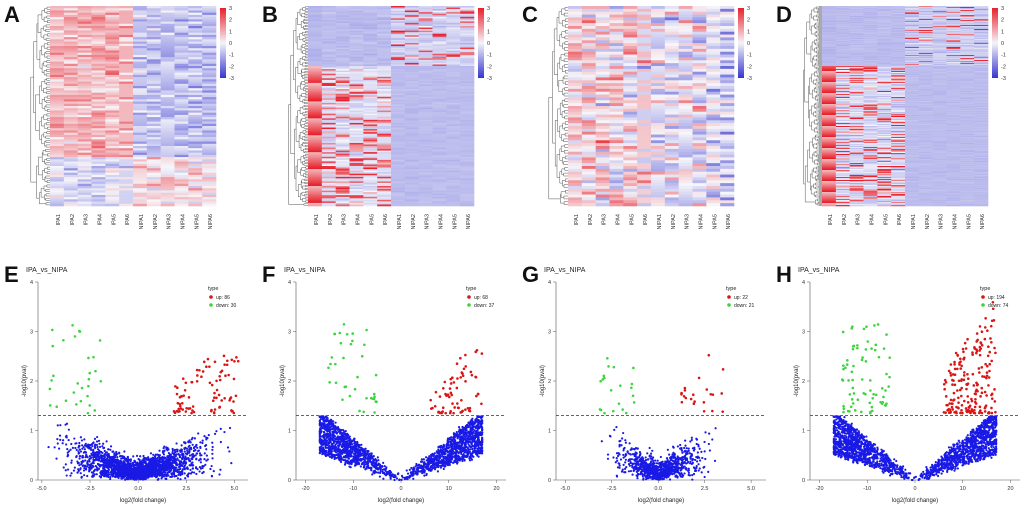 Image resolution: width=1029 pixels, height=511 pixels. What do you see at coordinates (469, 222) in the screenshot?
I see `sample-label: NIPA6` at bounding box center [469, 222].